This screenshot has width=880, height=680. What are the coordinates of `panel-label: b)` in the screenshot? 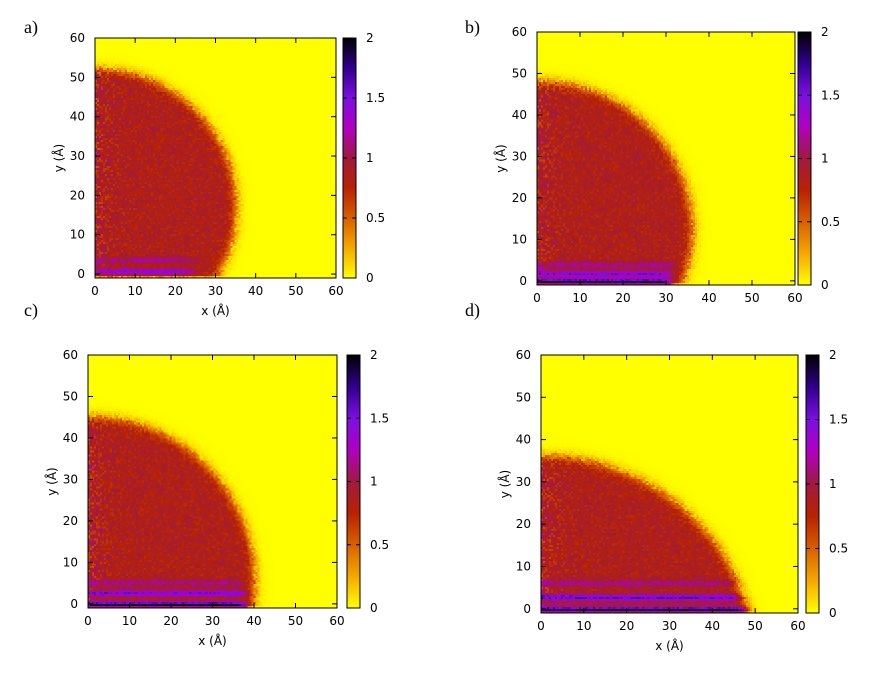 It's located at (472, 27).